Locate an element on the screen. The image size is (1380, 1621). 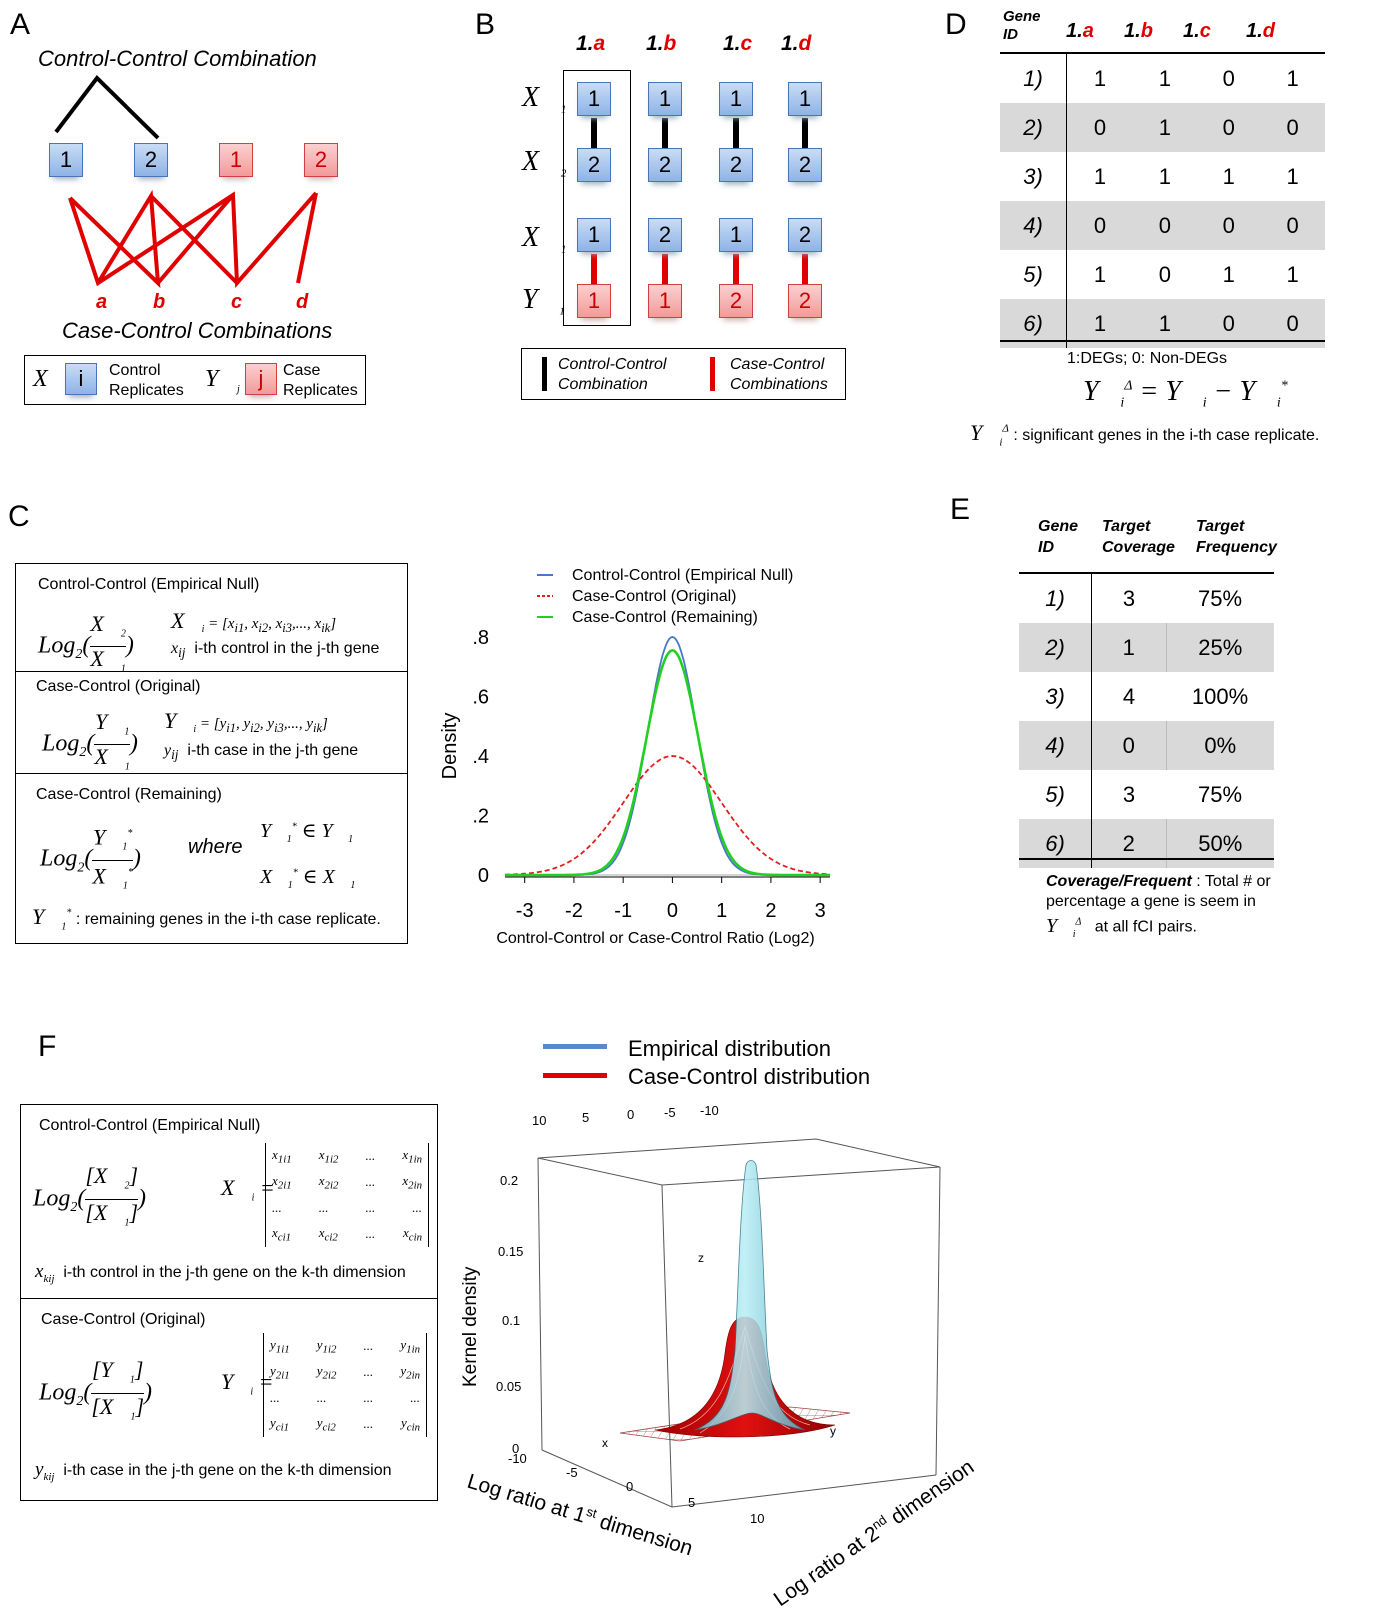
b-c-top-1: 1 is located at coordinates (736, 99).